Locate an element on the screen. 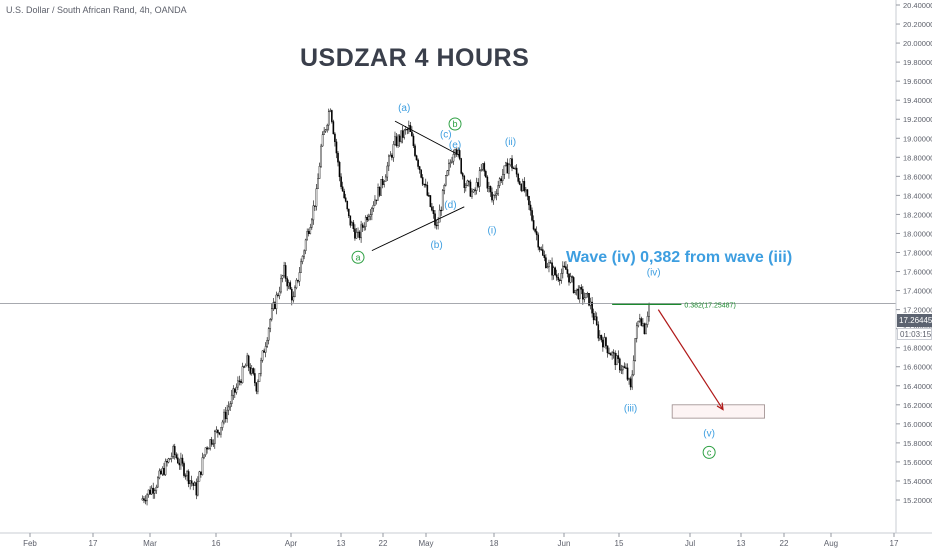 This screenshot has height=555, width=932. x-tick-label: 16 is located at coordinates (216, 543).